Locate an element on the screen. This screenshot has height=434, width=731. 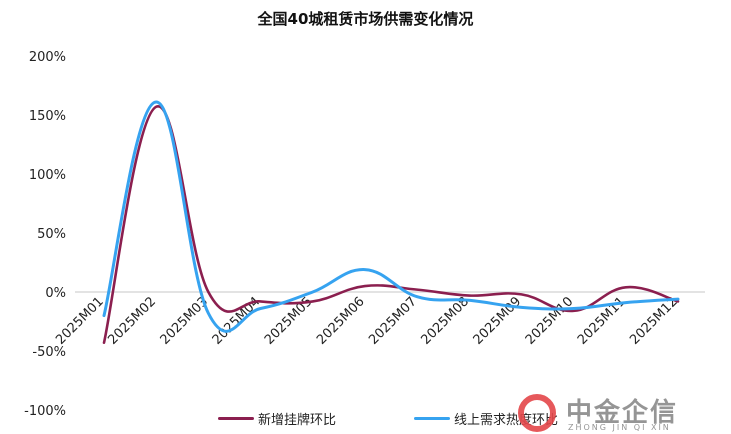
legend-swatch-purple is located at coordinates (236, 418).